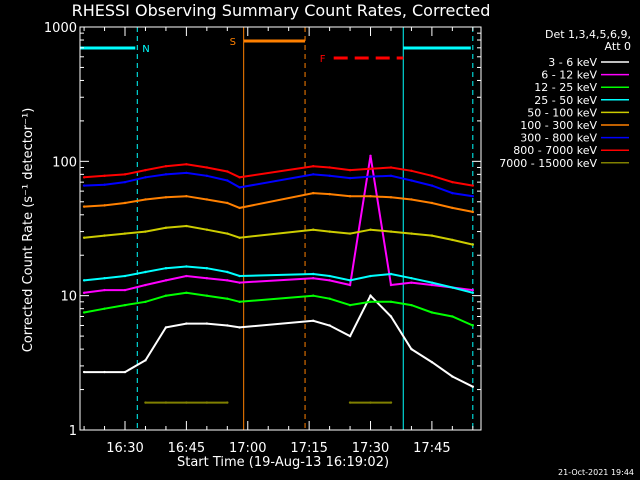  Describe the element at coordinates (247, 448) in the screenshot. I see `x-tick-label: 17:00` at that location.